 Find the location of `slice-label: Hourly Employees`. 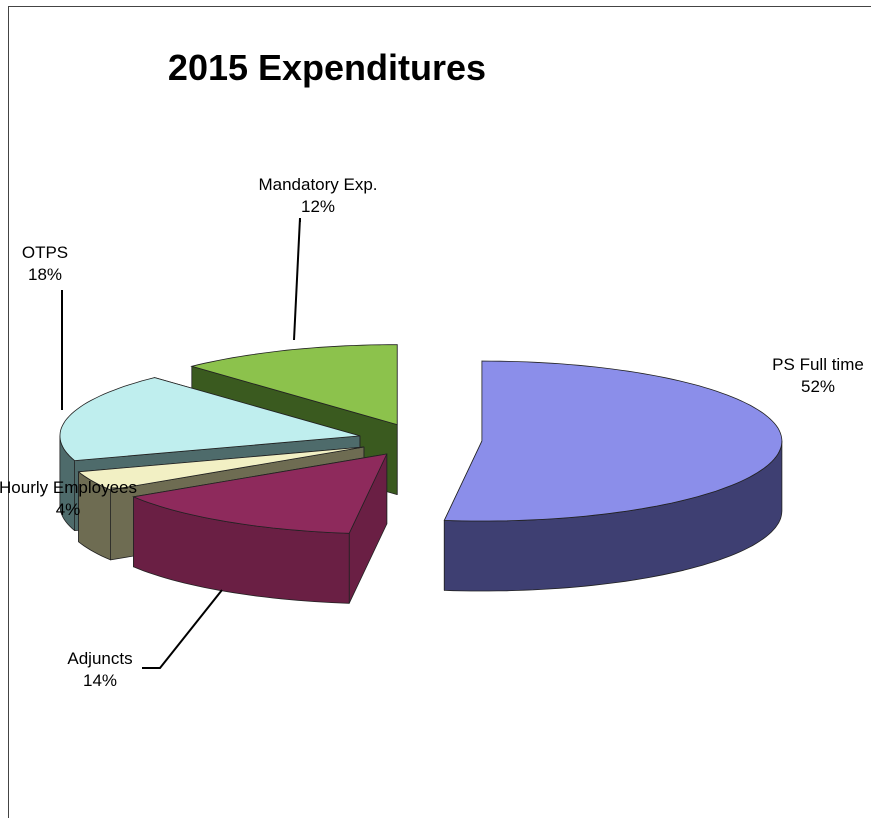

slice-label: Hourly Employees is located at coordinates (68, 487).